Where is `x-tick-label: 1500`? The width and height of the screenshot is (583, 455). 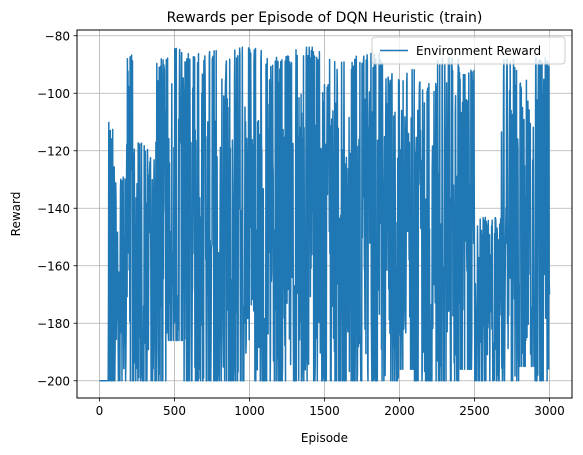
x-tick-label: 1500 is located at coordinates (324, 411).